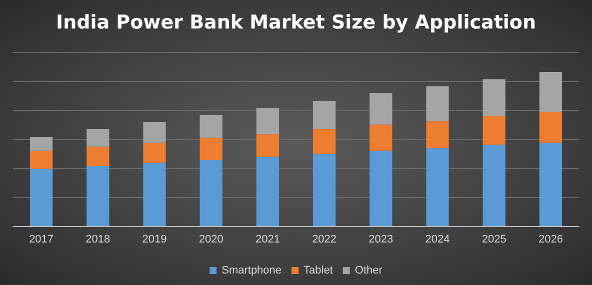 This screenshot has height=285, width=592. Describe the element at coordinates (381, 240) in the screenshot. I see `x-tick-label: 2023` at that location.